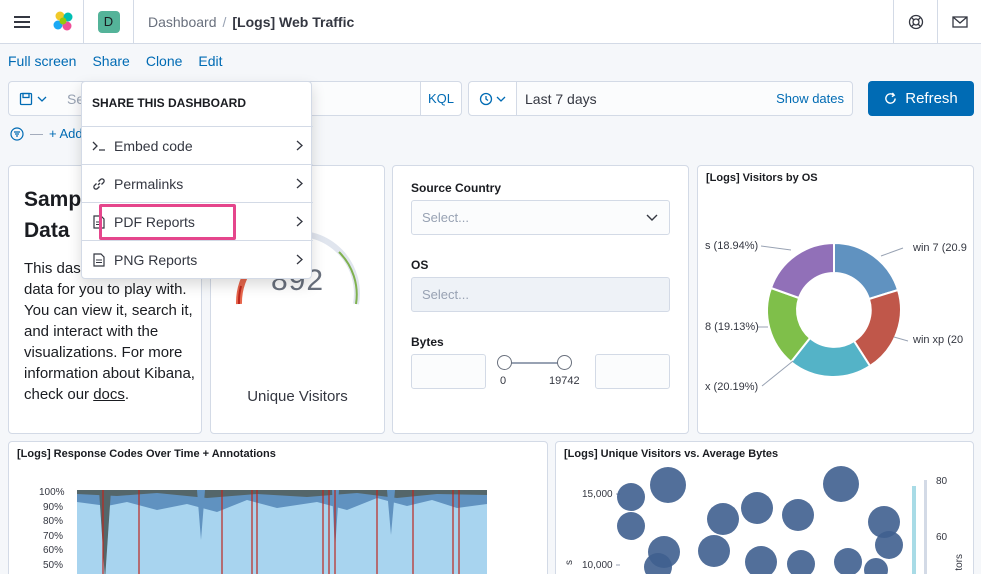 The height and width of the screenshot is (574, 981). I want to click on header-actions, so click(937, 22).